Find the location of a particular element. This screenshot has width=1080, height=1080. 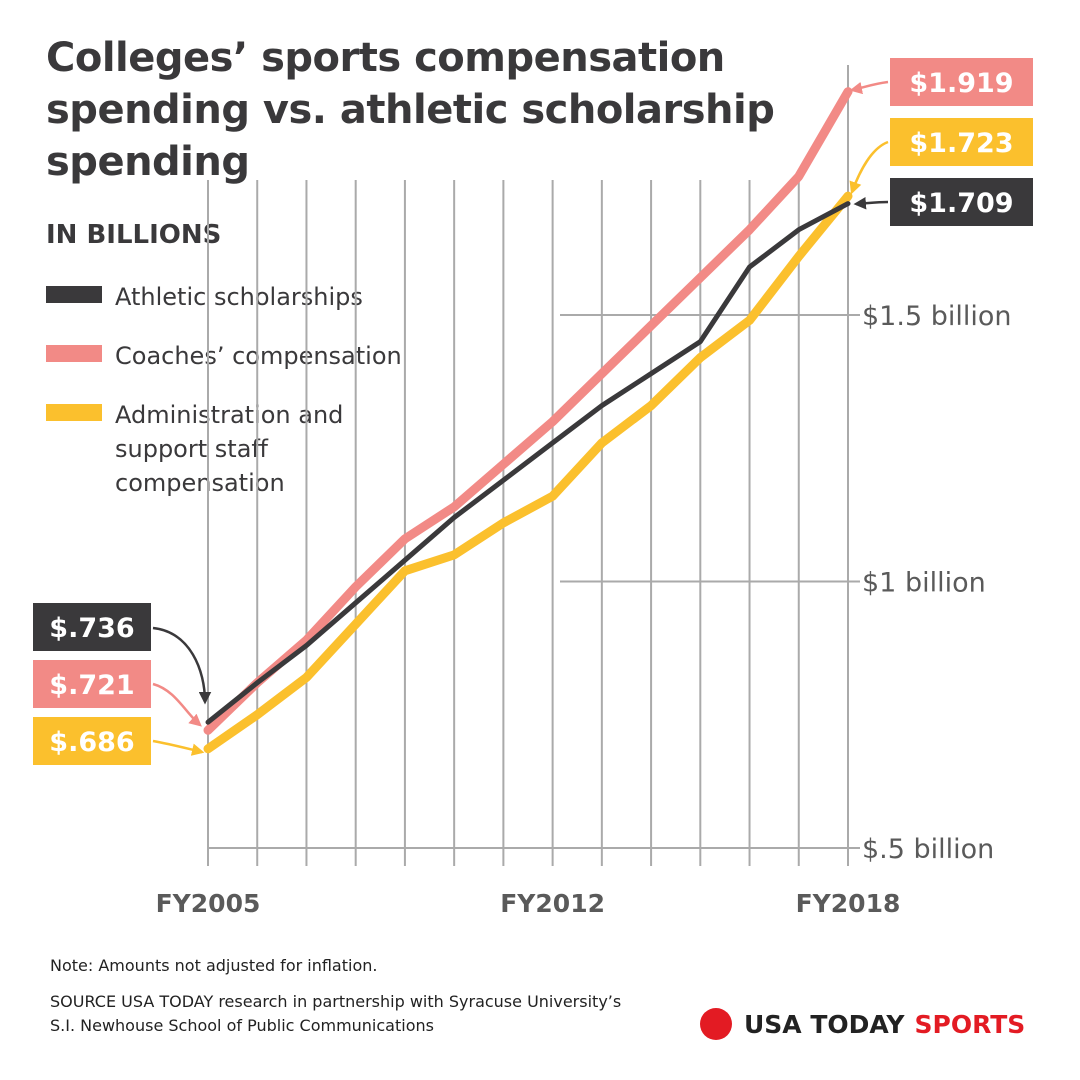

legend-swatch-pink is located at coordinates (74, 353).